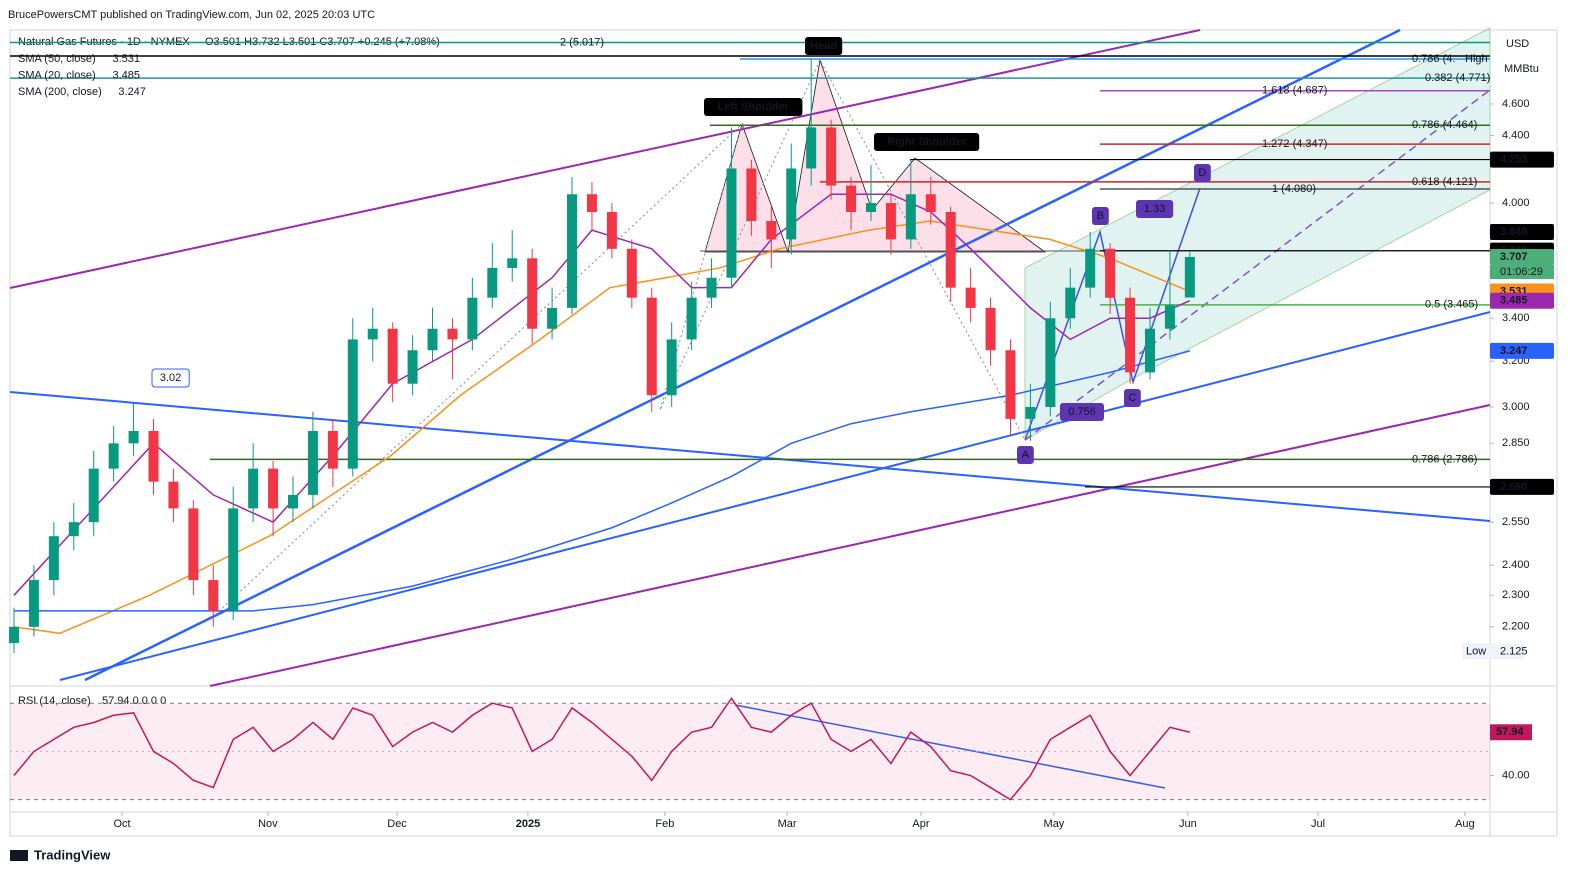  What do you see at coordinates (127, 59) in the screenshot?
I see `legend-value: 3.531` at bounding box center [127, 59].